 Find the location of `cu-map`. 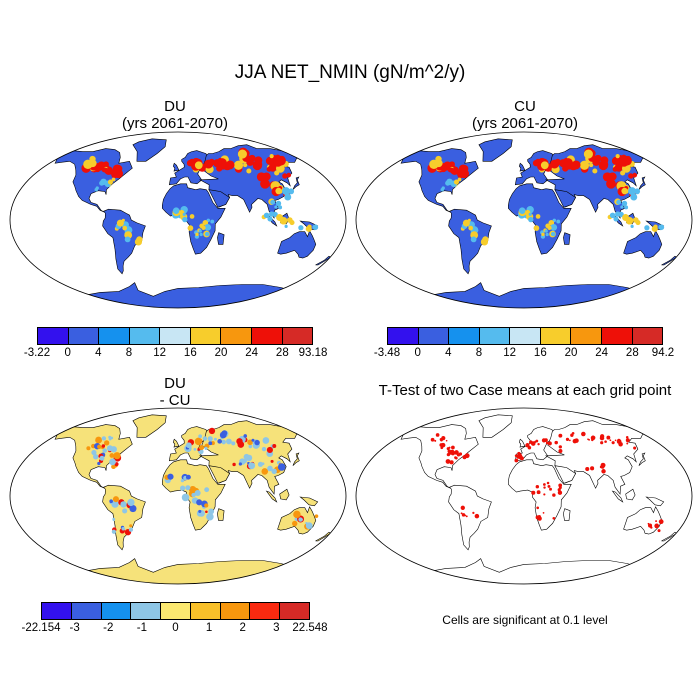

cu-map is located at coordinates (524, 220).